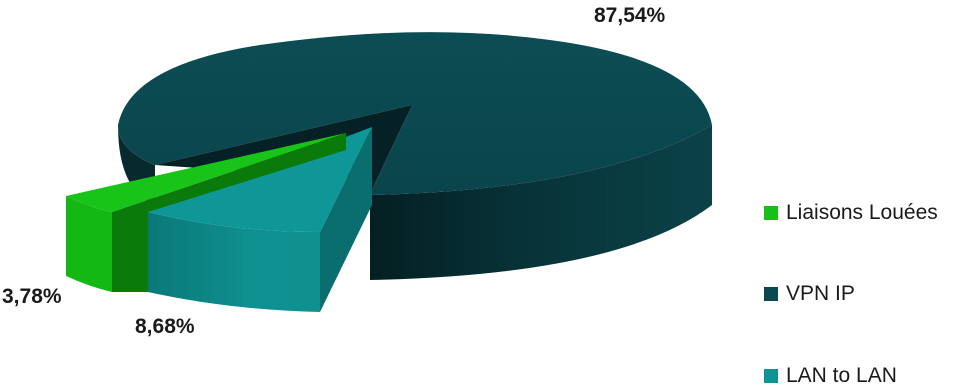 This screenshot has height=390, width=954. I want to click on label-lan-to-lan: 8,68%, so click(165, 326).